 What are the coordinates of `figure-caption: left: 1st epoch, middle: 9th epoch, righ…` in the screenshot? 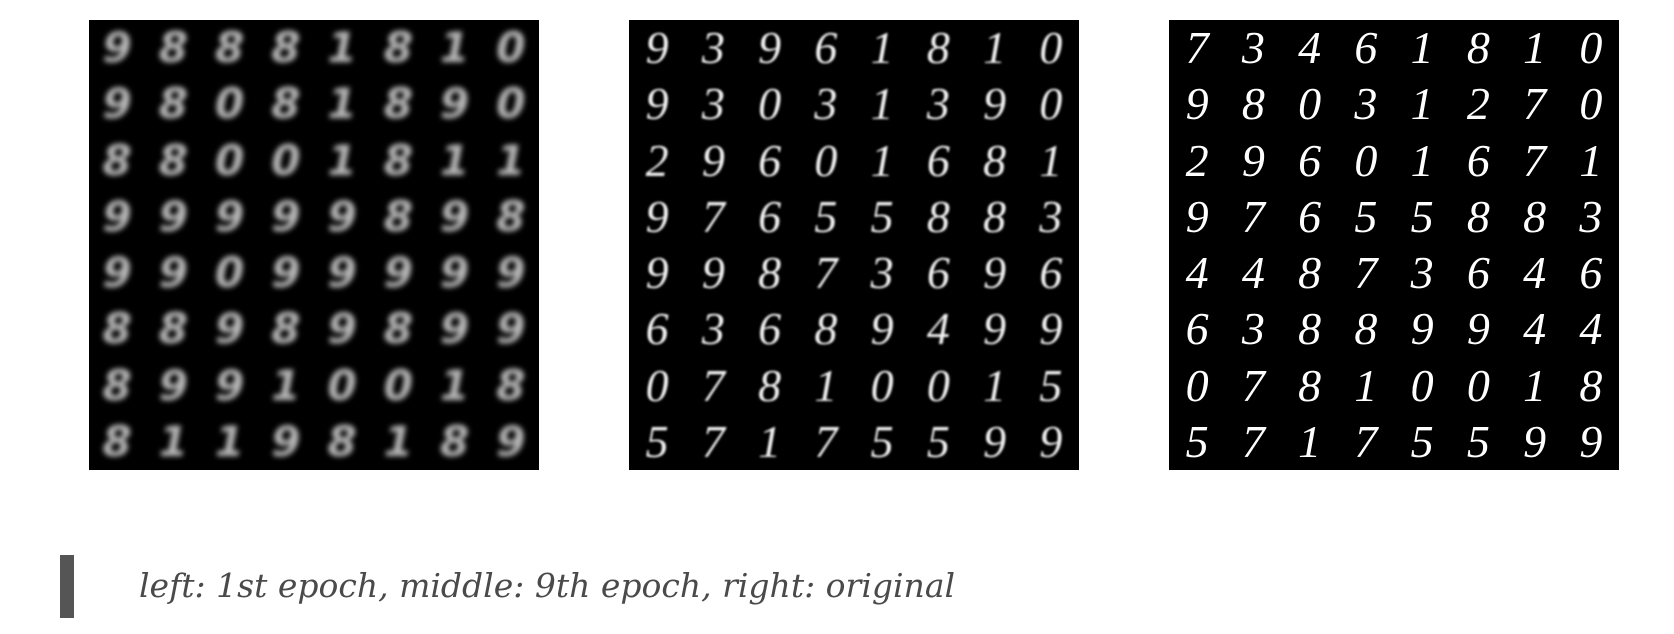 It's located at (547, 585).